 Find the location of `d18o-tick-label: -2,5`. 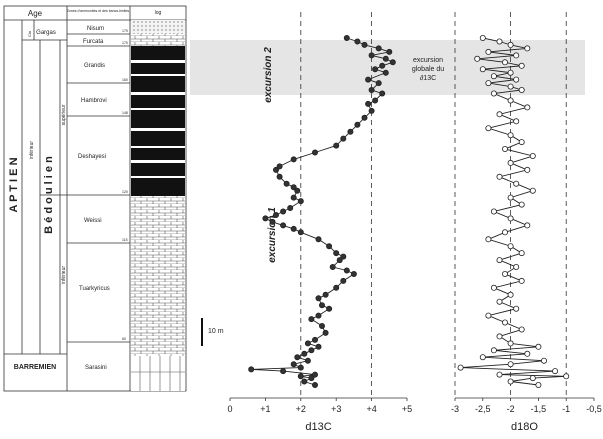

d18o-tick-label: -2,5 is located at coordinates (483, 409).